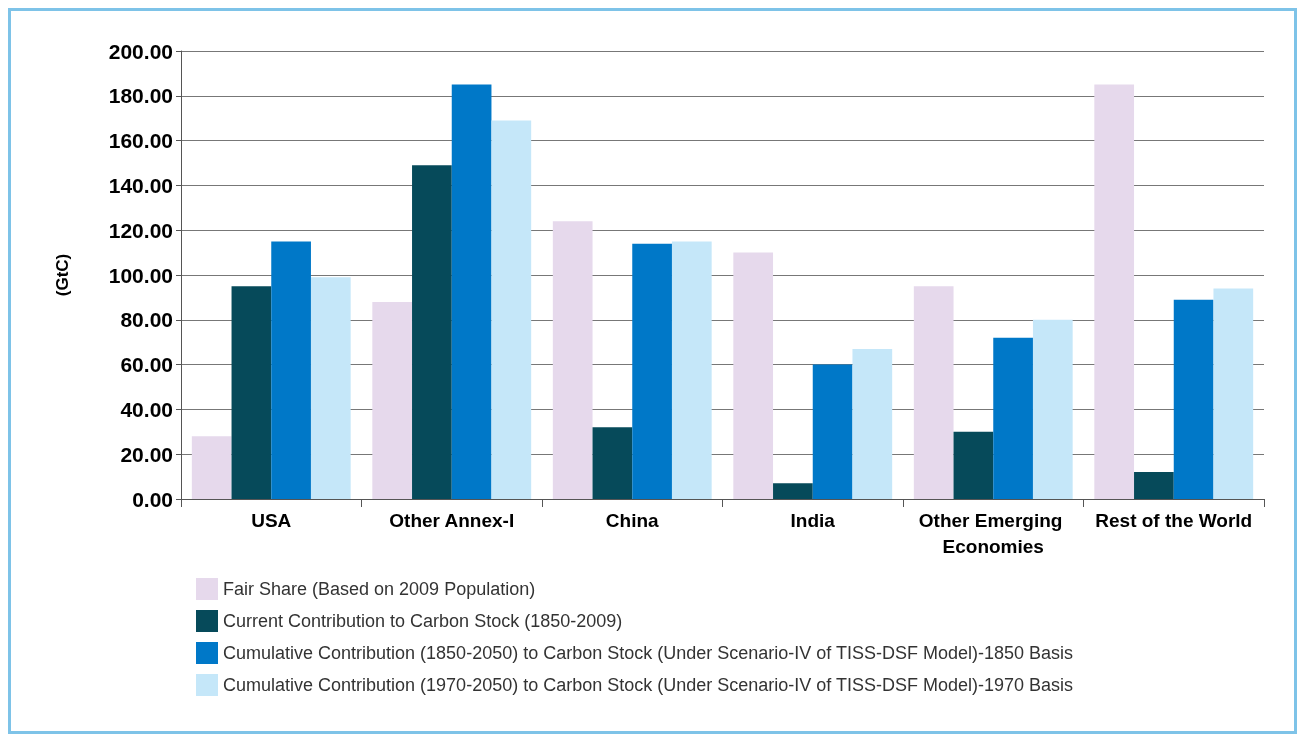  What do you see at coordinates (140, 275) in the screenshot?
I see `y-tick-label: 100.00` at bounding box center [140, 275].